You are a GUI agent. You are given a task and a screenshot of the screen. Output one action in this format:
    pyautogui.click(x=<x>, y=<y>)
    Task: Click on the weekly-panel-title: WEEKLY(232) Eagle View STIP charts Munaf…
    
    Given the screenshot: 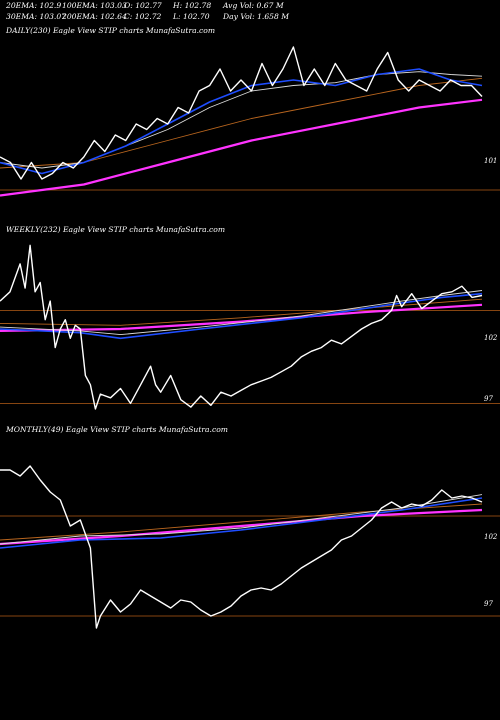 What is the action you would take?
    pyautogui.click(x=116, y=229)
    